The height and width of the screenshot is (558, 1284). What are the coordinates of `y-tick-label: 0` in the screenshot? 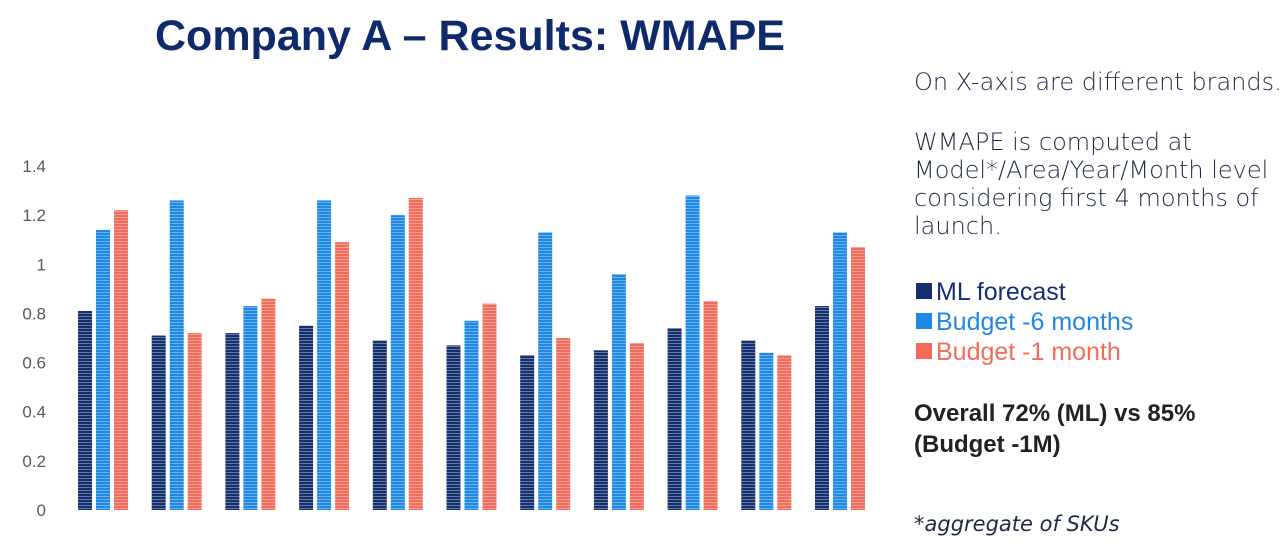 It's located at (41, 510).